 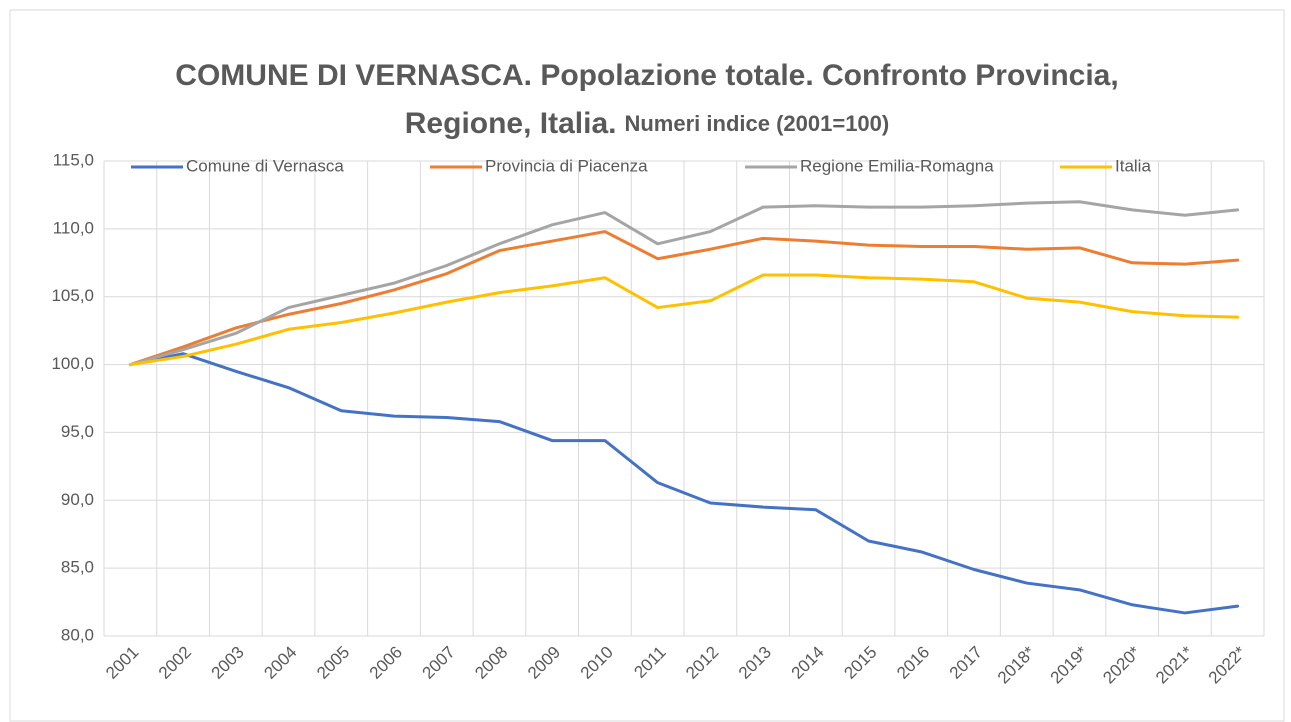 What do you see at coordinates (72, 295) in the screenshot?
I see `y-tick-label: 105,0` at bounding box center [72, 295].